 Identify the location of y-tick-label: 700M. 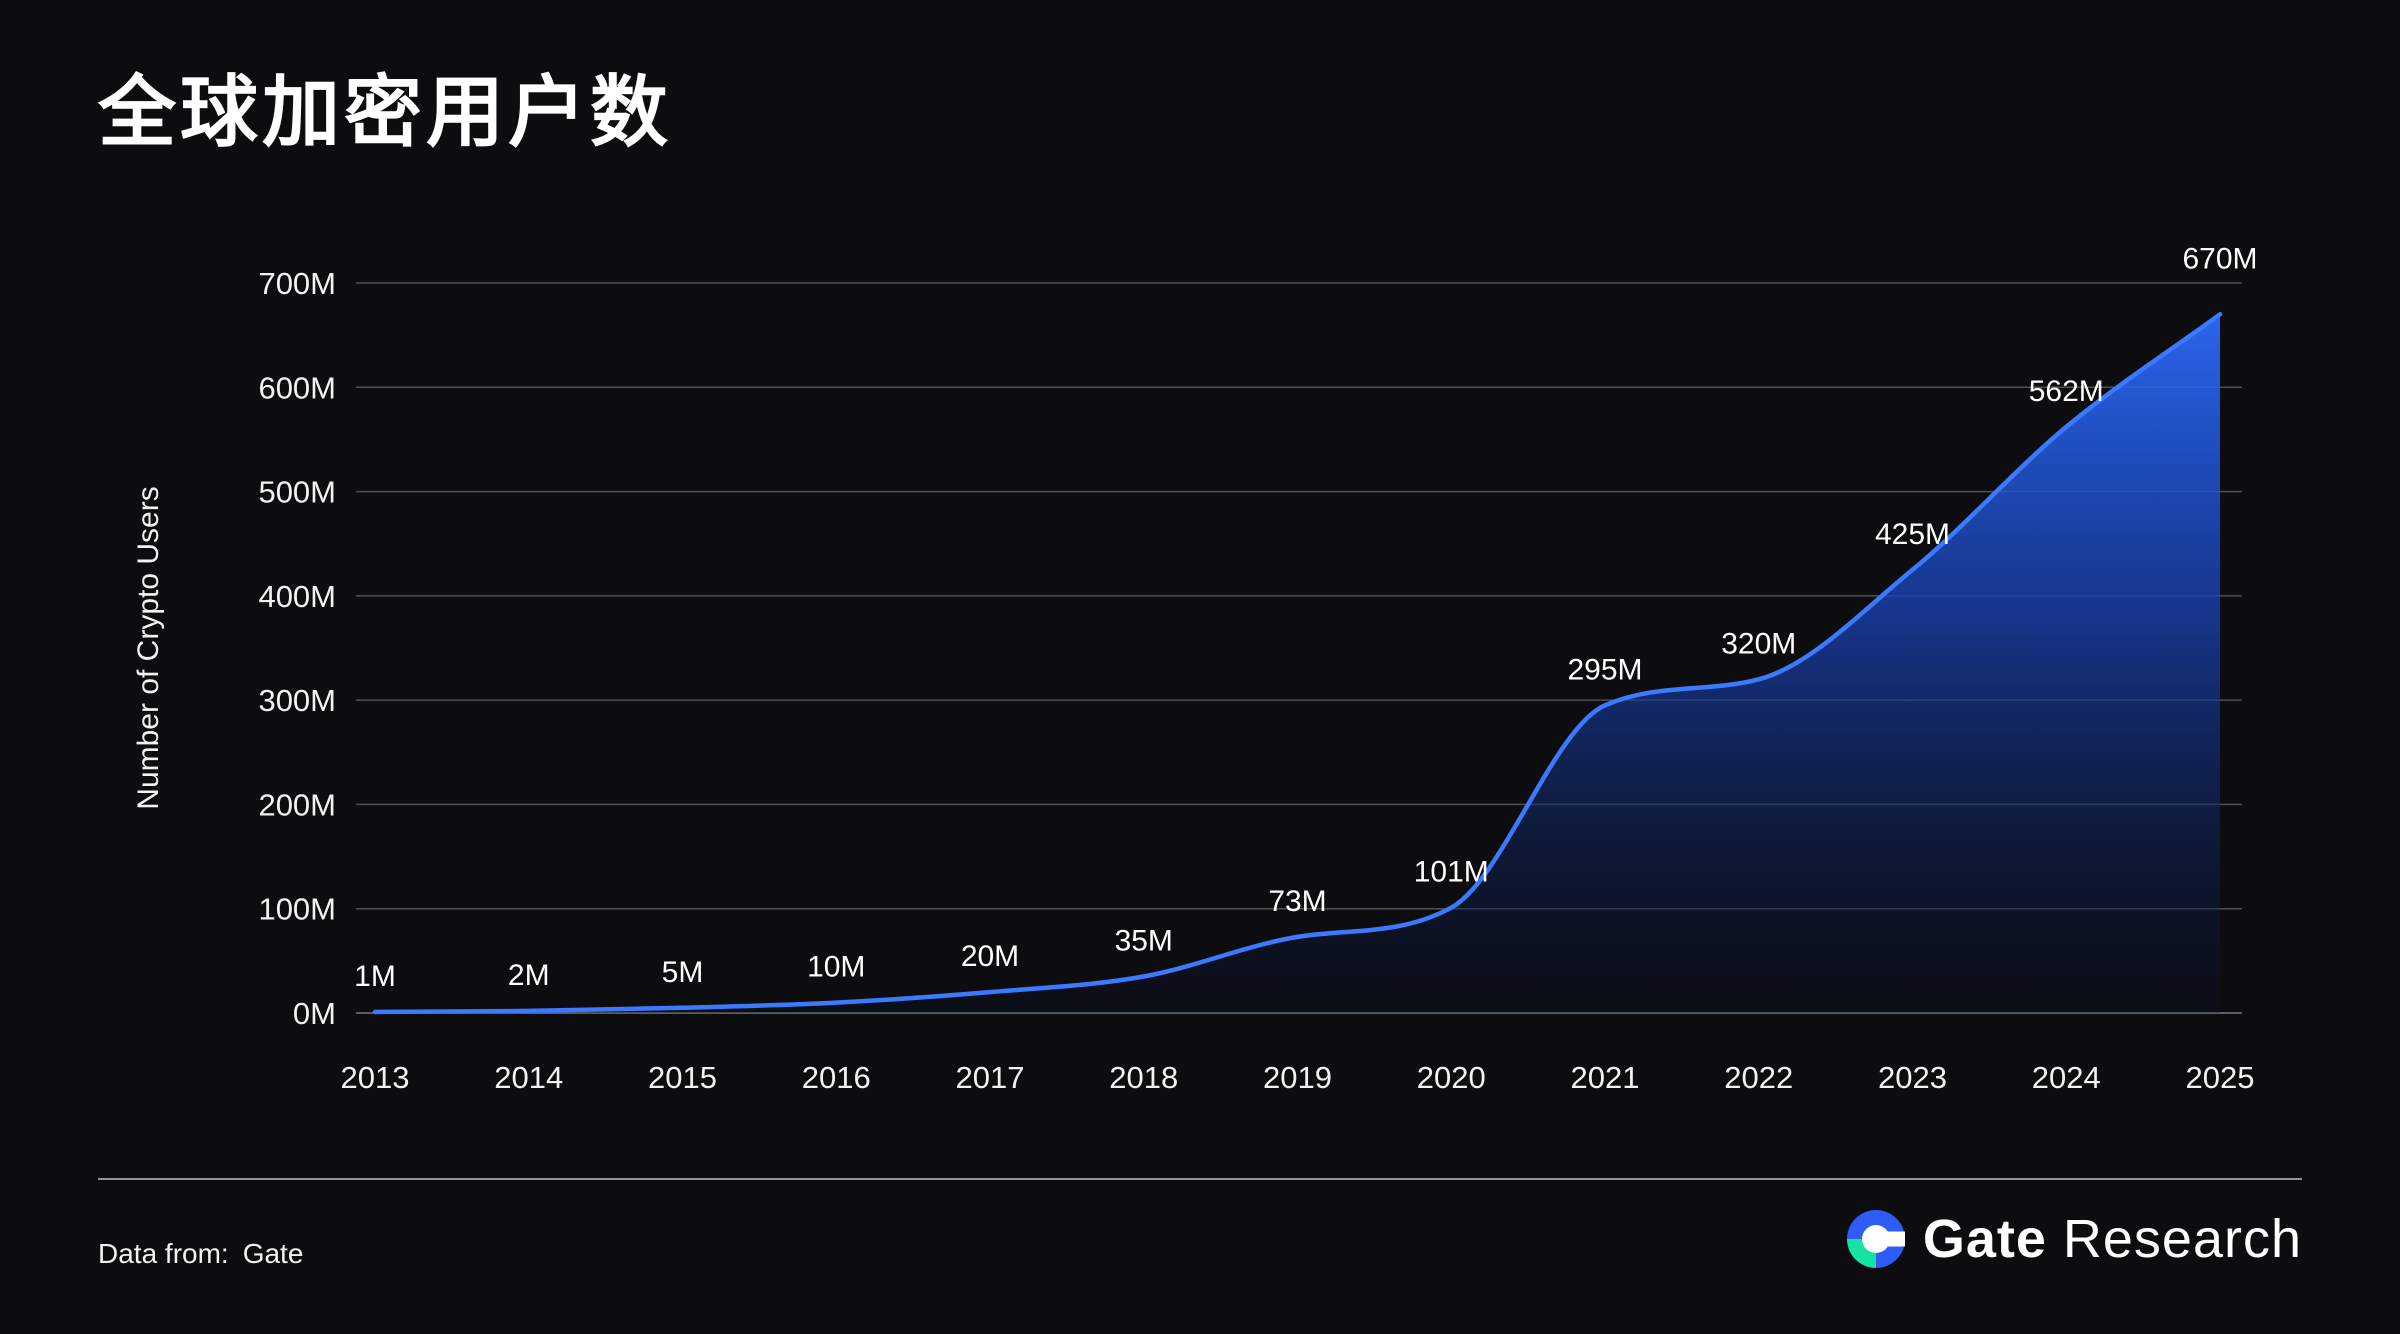
(297, 283).